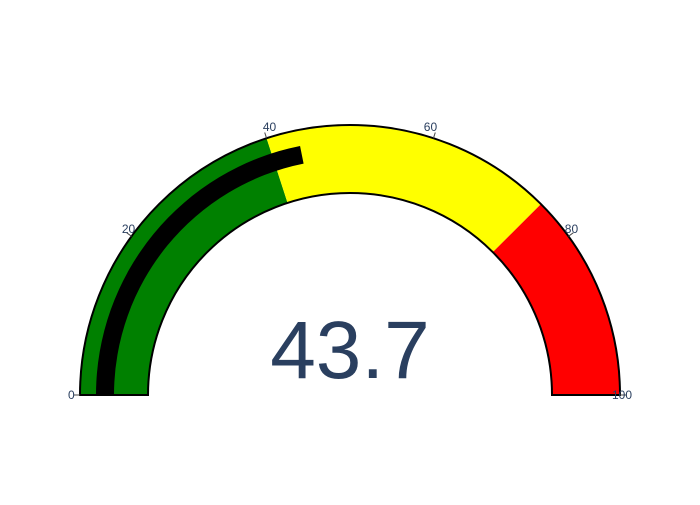  I want to click on gauge-tick-label: 20, so click(129, 229).